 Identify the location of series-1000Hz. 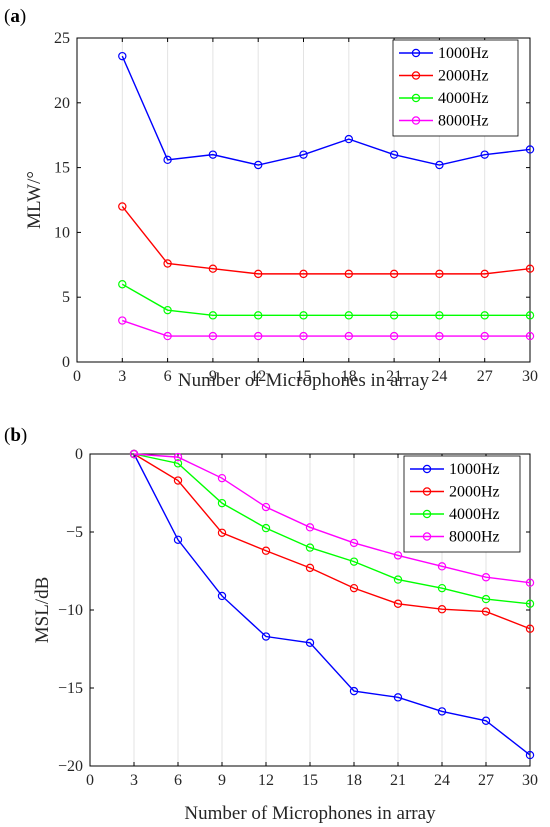
(326, 110).